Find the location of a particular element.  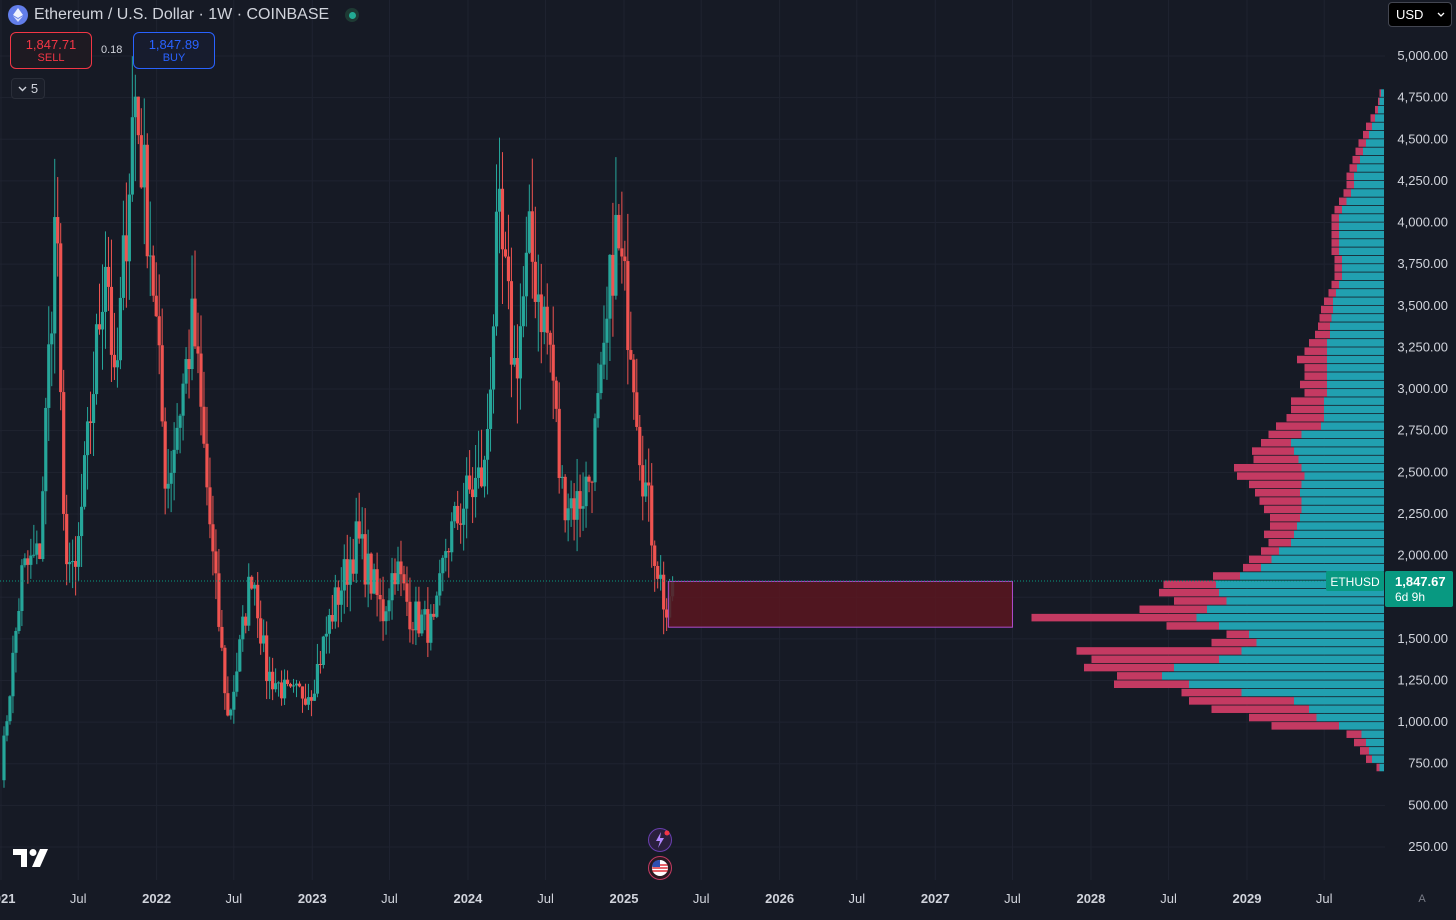

auto-scale-button: A is located at coordinates (1422, 899).